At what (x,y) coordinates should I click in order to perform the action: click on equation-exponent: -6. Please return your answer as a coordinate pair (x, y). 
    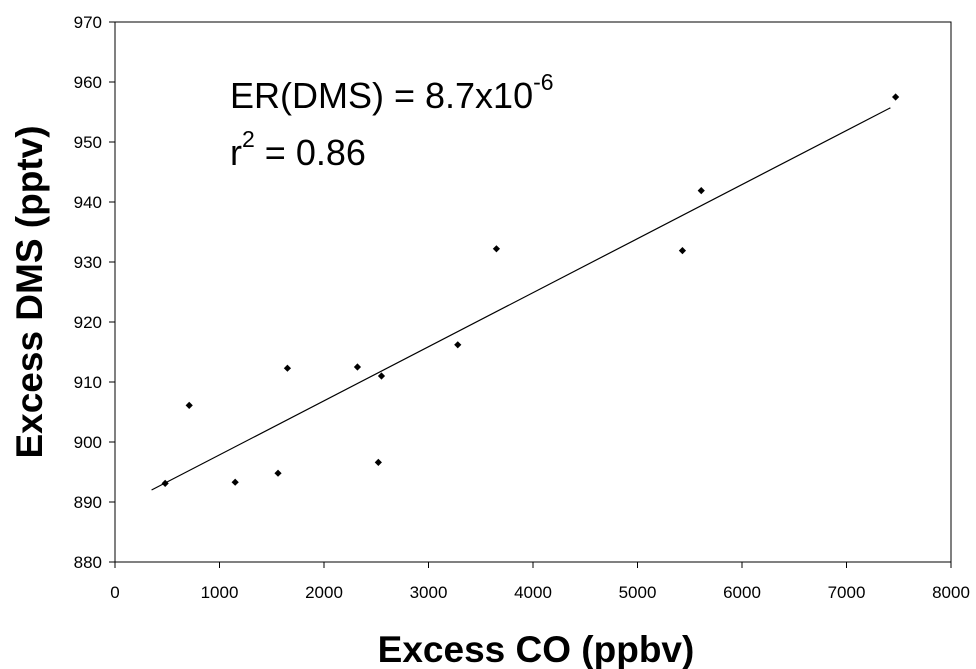
    Looking at the image, I should click on (543, 82).